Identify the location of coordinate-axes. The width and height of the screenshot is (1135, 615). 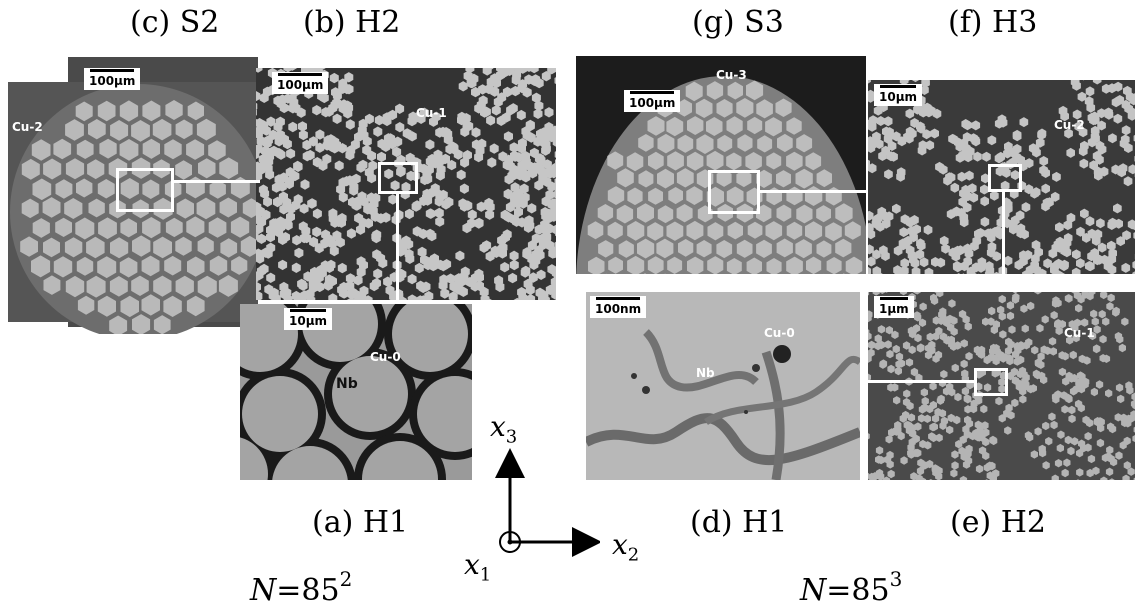
(547, 502).